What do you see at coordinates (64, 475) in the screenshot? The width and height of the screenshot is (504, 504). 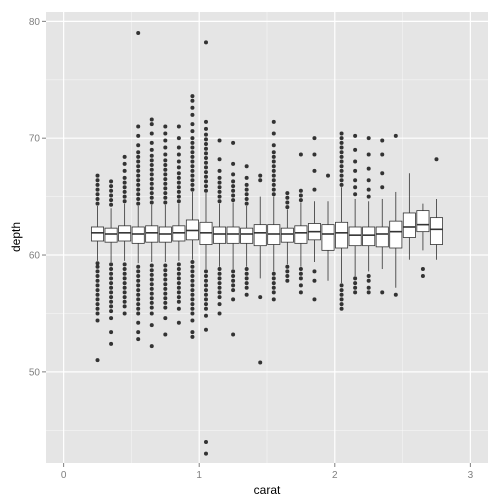 I see `x-tick-label: 0` at bounding box center [64, 475].